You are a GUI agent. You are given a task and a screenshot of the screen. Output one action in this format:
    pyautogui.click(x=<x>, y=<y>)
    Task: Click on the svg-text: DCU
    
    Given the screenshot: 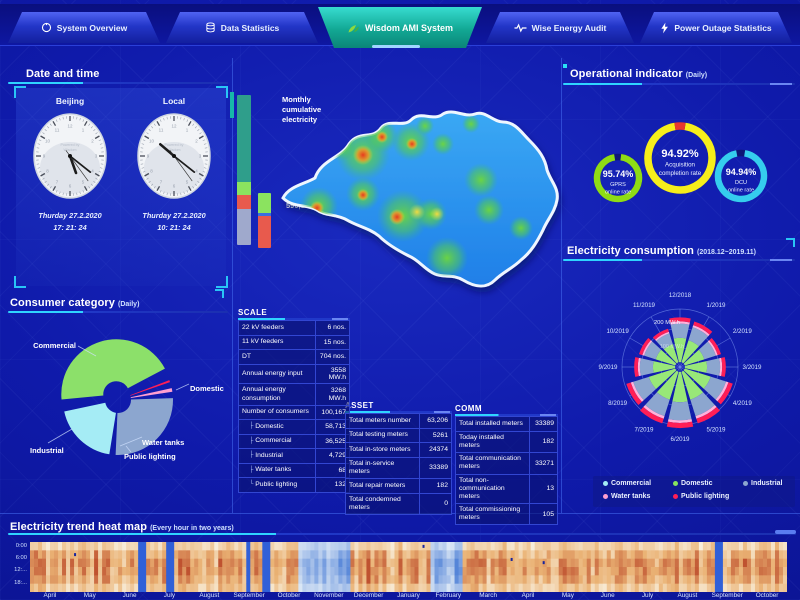 What is the action you would take?
    pyautogui.click(x=741, y=183)
    